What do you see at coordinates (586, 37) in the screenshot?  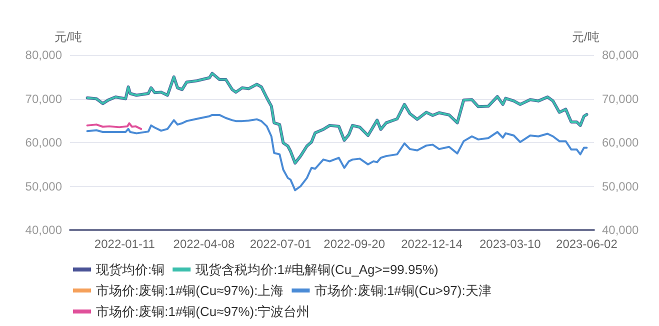 I see `y2-axis-title: 元/吨` at bounding box center [586, 37].